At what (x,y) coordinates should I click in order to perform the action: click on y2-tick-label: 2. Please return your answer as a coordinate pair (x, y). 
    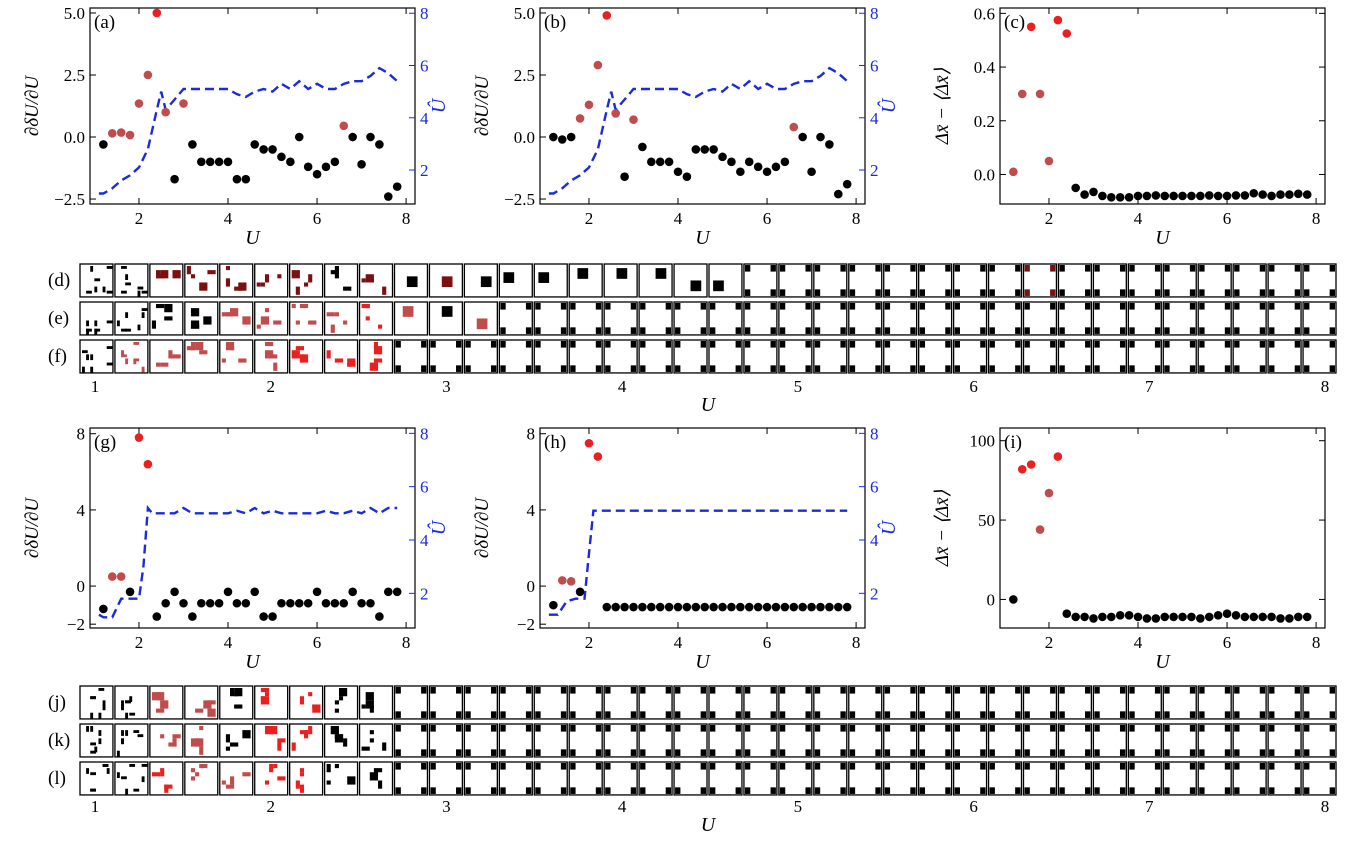
    Looking at the image, I should click on (424, 593).